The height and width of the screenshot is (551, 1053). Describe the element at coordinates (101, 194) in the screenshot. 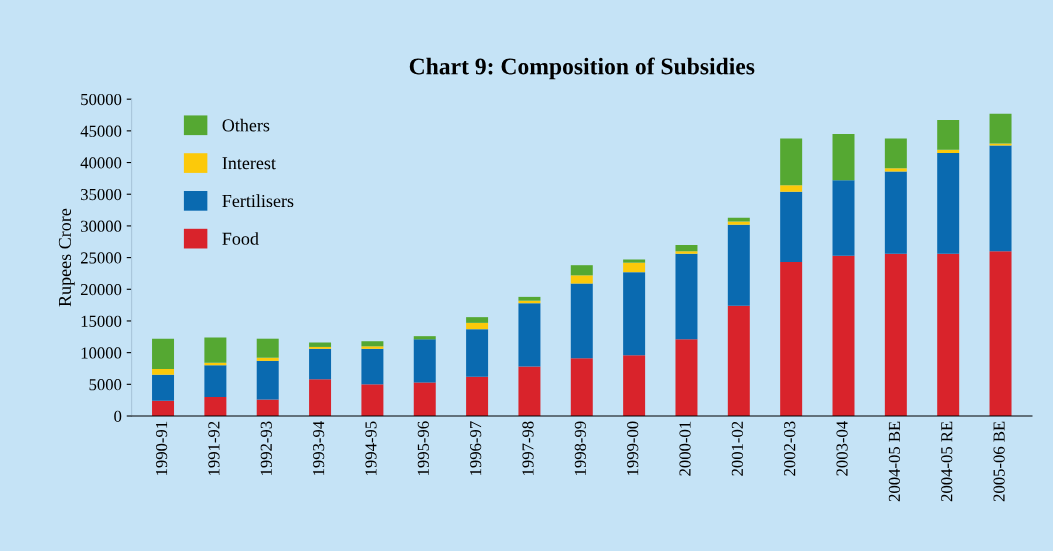

I see `y-tick-label: 35000` at that location.